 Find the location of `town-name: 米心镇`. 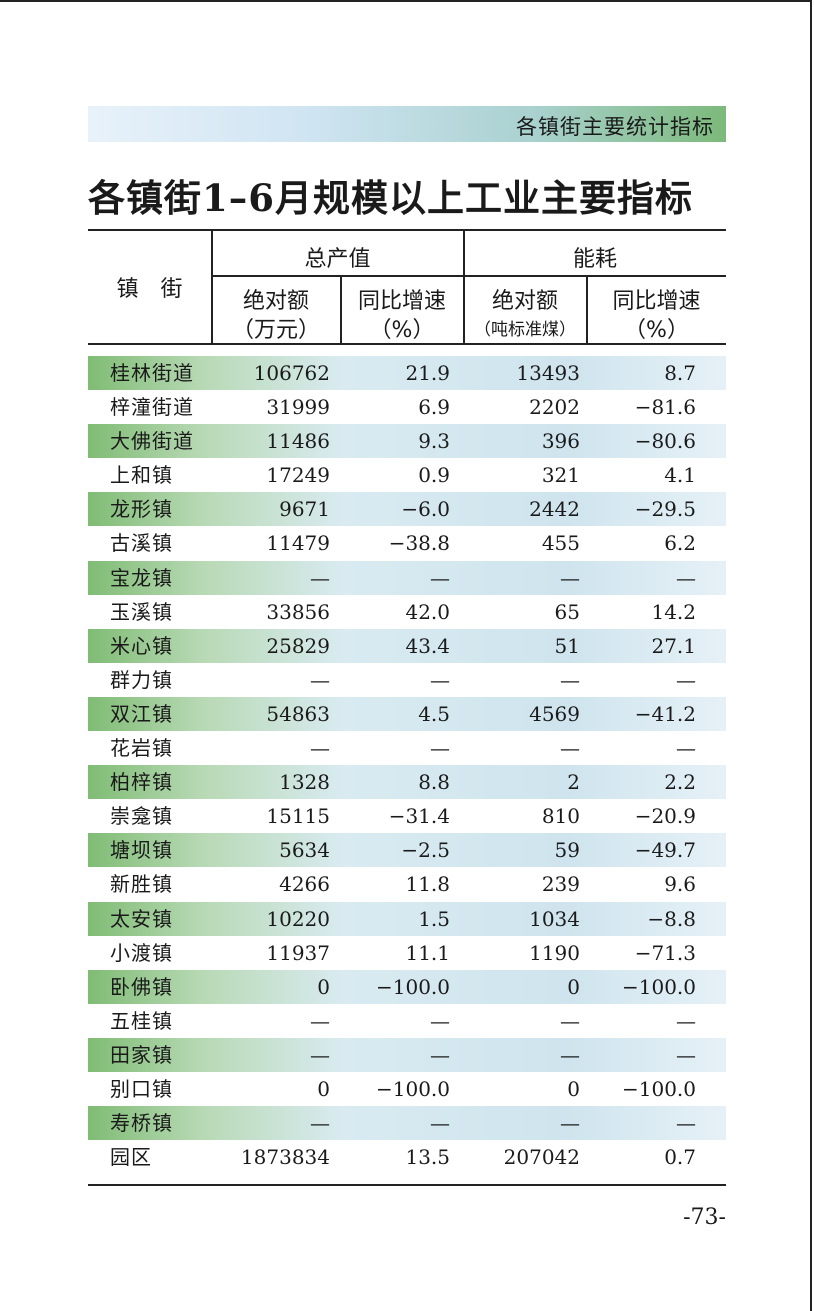

town-name: 米心镇 is located at coordinates (141, 645).